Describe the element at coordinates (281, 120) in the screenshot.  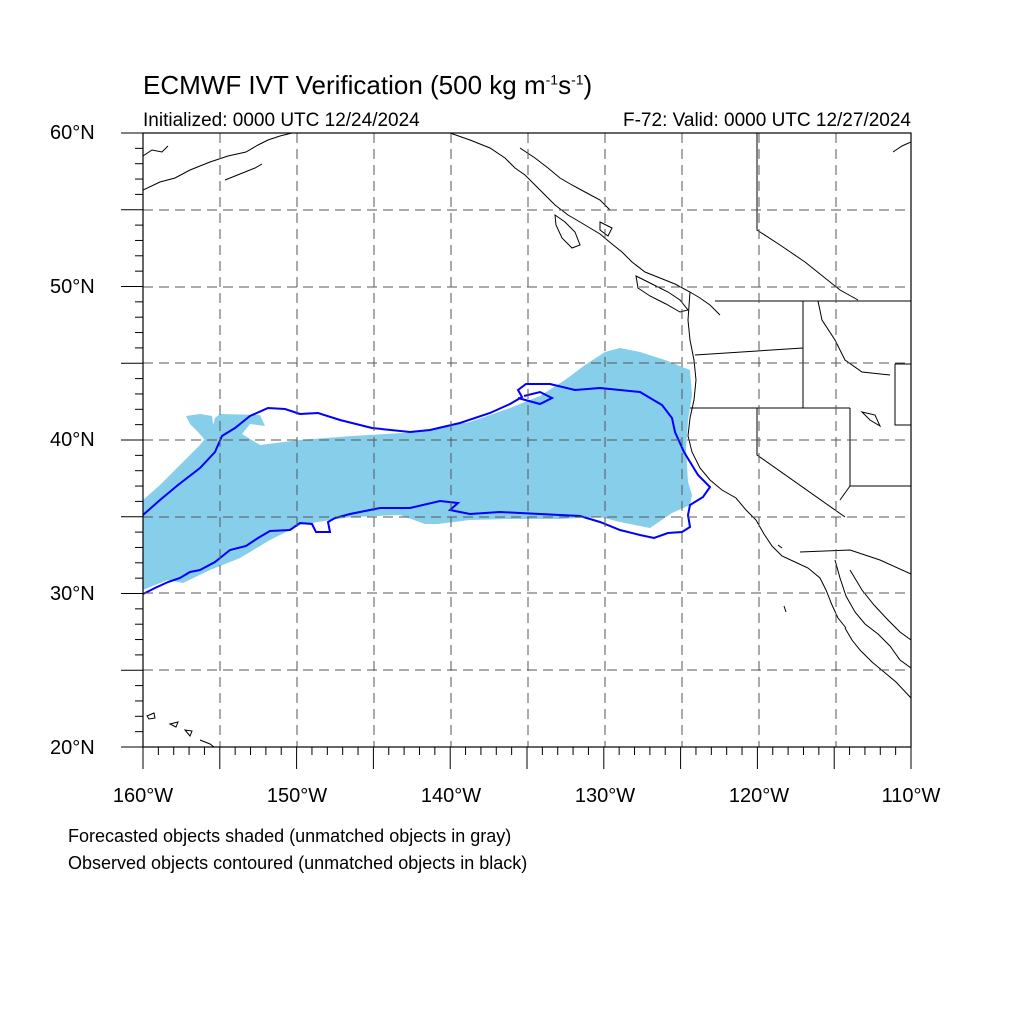
I see `init-time-label: Initialized: 0000 UTC 12/24/2024` at that location.